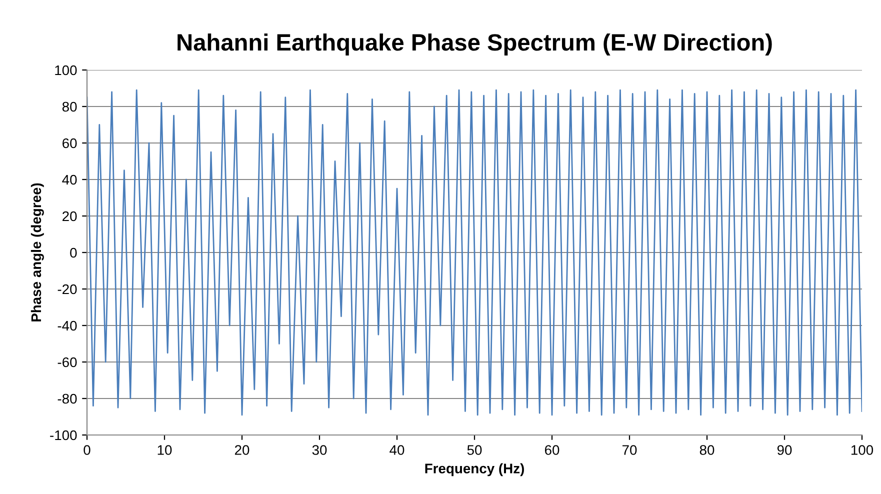 The width and height of the screenshot is (881, 494). I want to click on y-tick-label: -60, so click(67, 362).